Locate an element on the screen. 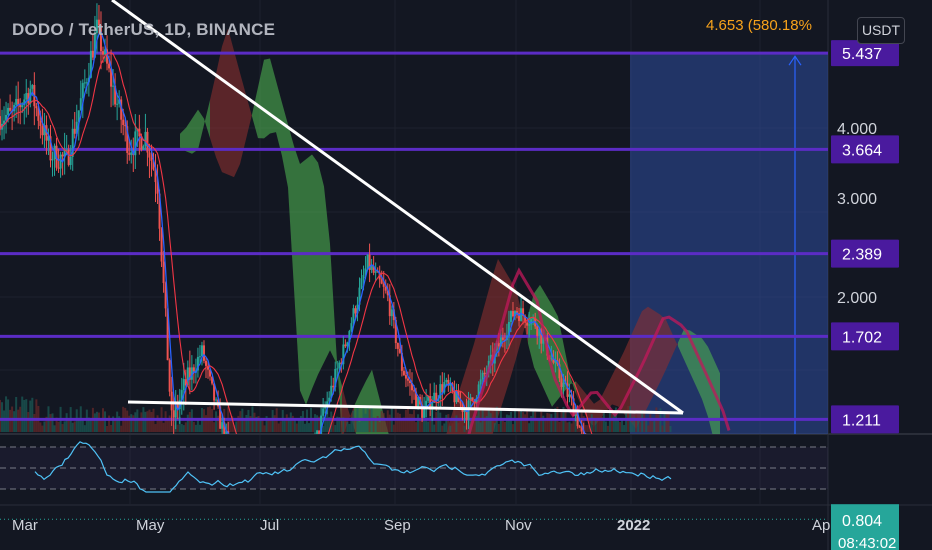  currency-button: USDT is located at coordinates (881, 30).